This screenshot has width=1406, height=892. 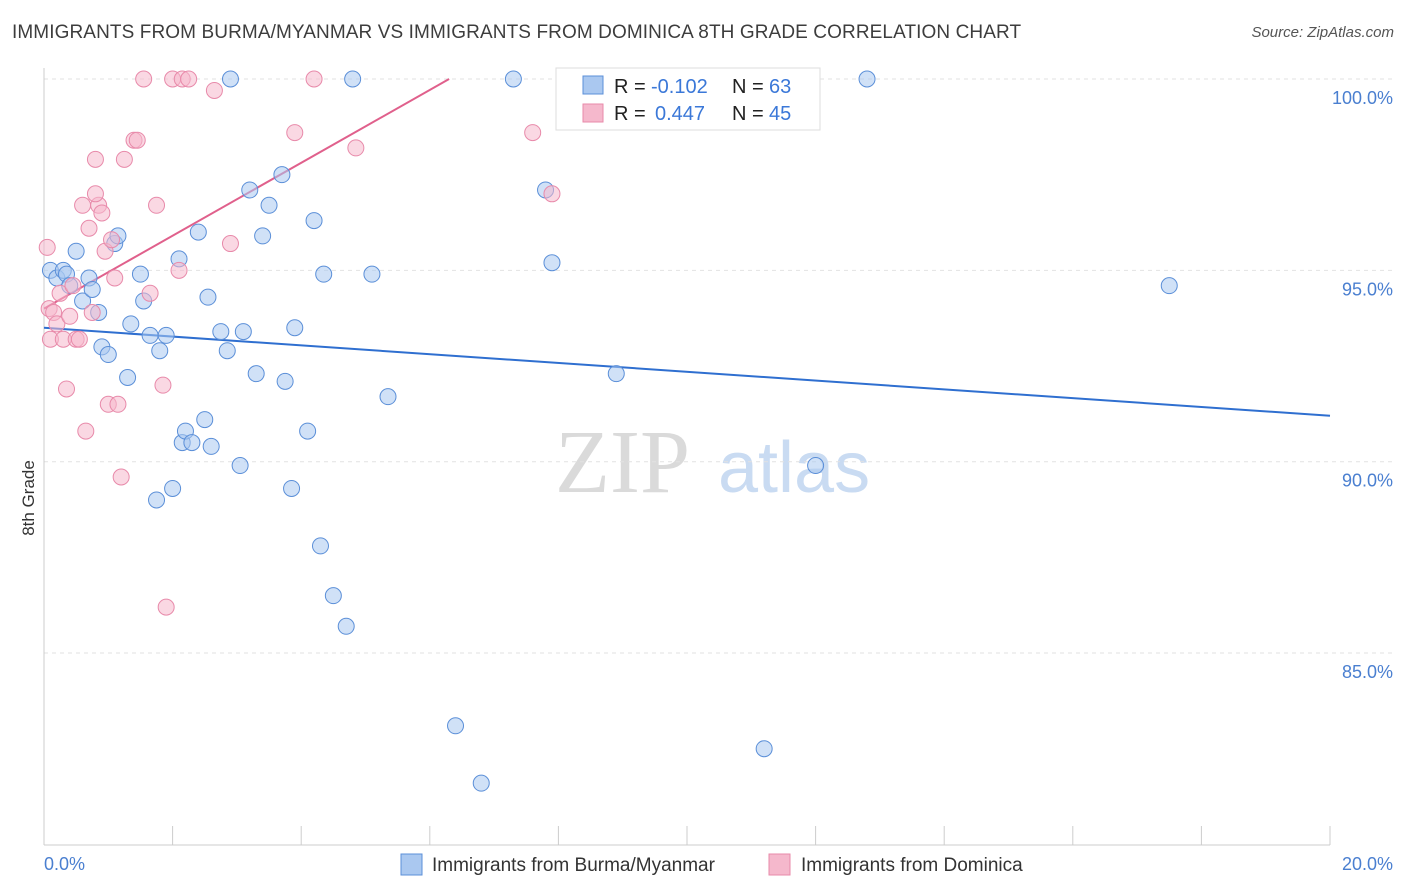 I want to click on series-legend-label-dominica: Immigrants from Dominica, so click(x=912, y=865).